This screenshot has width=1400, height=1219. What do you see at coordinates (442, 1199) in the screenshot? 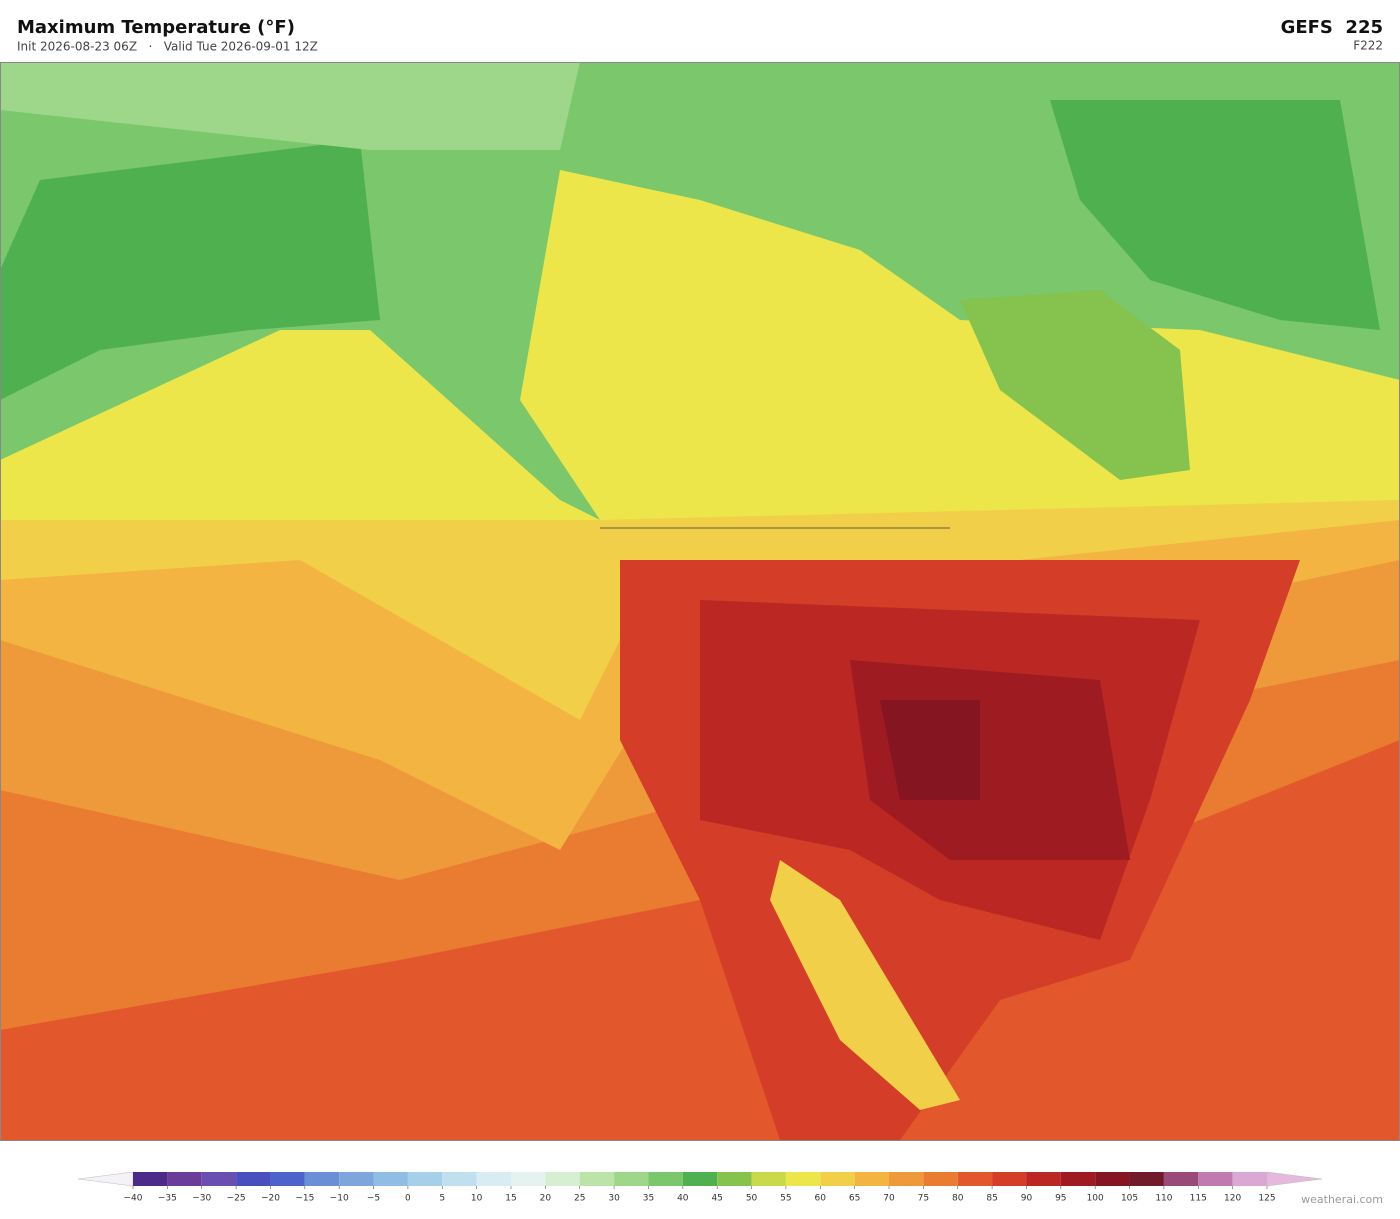
I see `tick-label: 5` at bounding box center [442, 1199].